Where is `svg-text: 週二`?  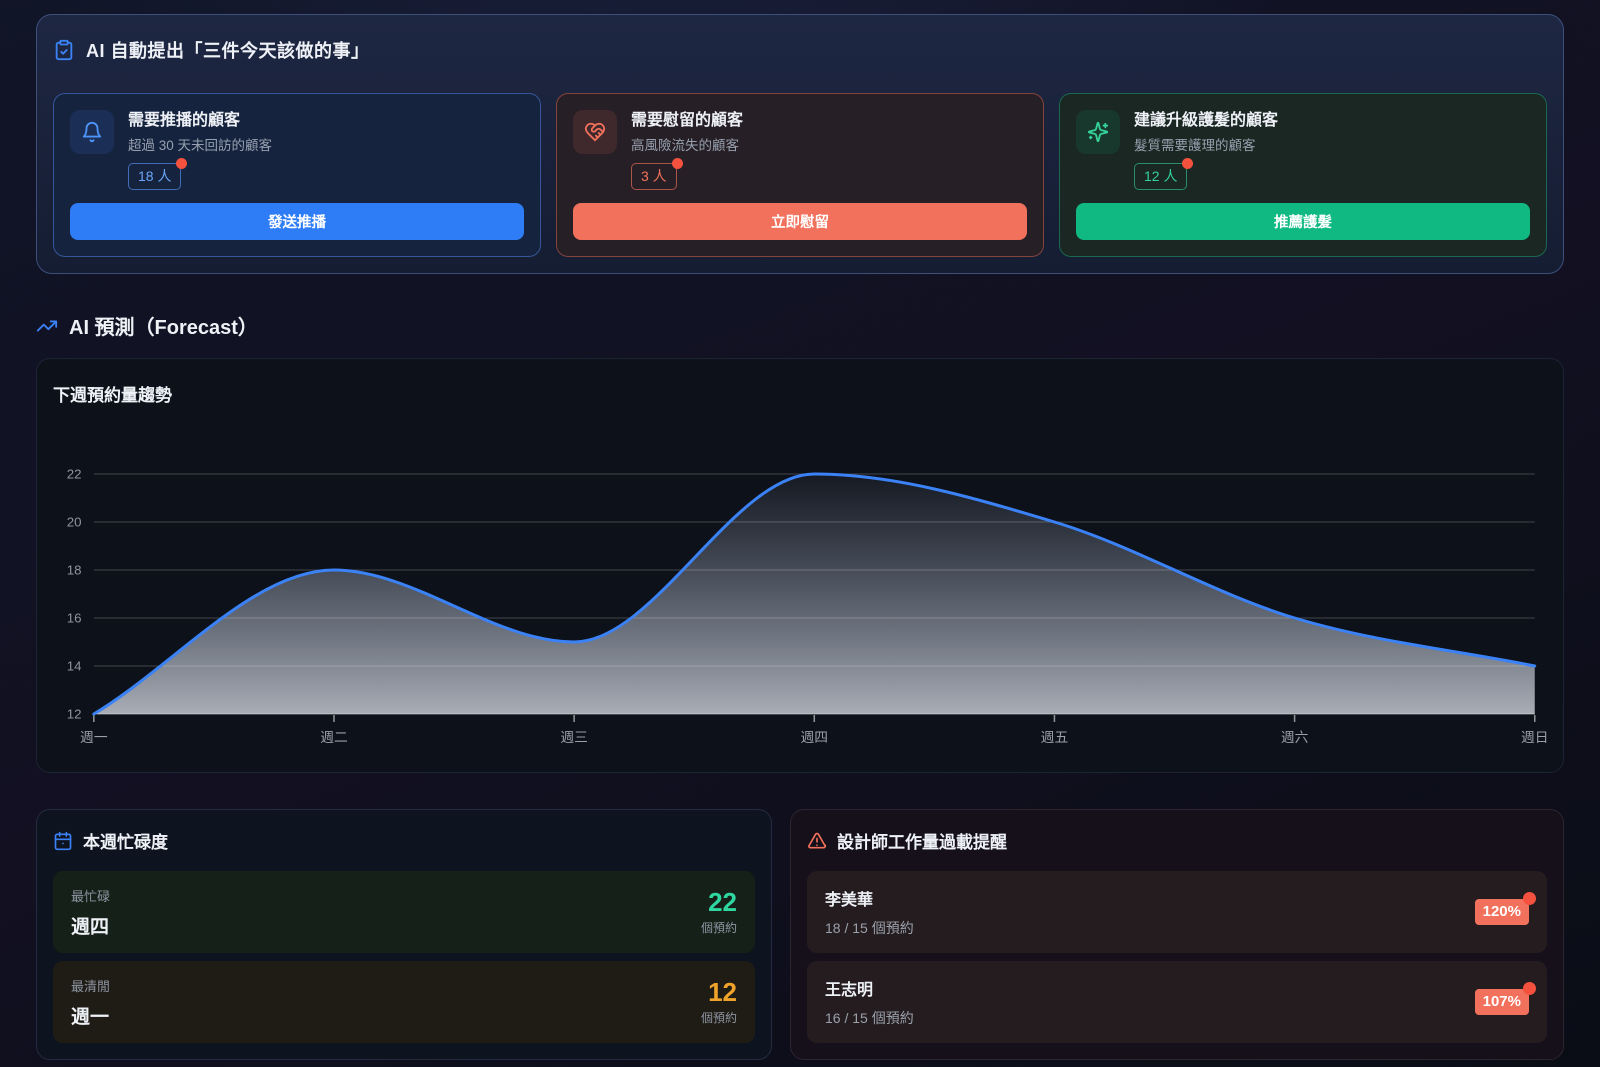
svg-text: 週二 is located at coordinates (334, 737).